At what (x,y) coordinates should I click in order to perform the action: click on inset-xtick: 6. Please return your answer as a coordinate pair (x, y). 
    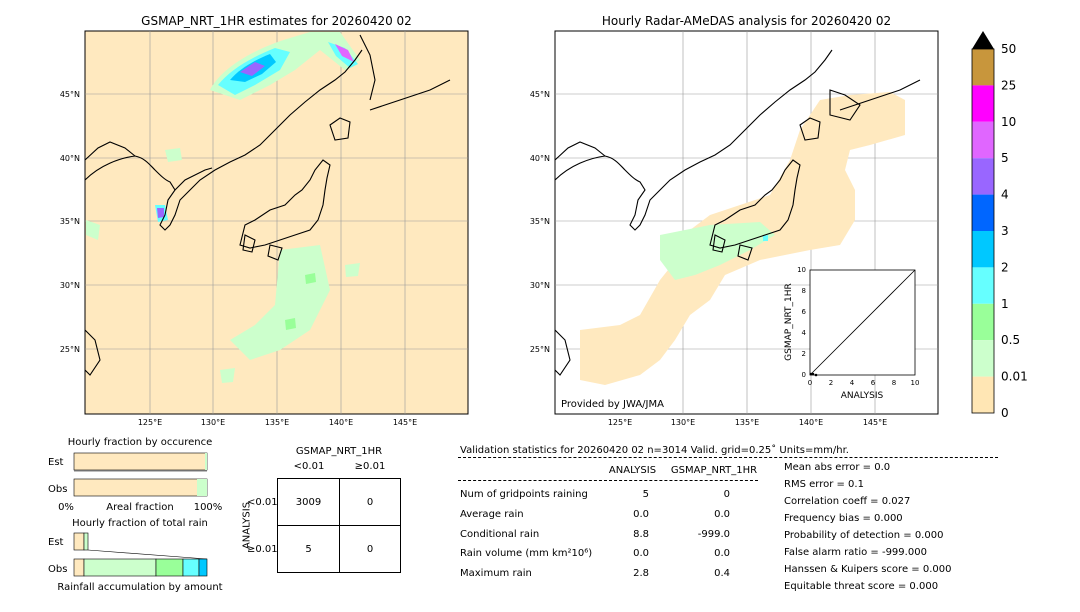
    Looking at the image, I should click on (873, 383).